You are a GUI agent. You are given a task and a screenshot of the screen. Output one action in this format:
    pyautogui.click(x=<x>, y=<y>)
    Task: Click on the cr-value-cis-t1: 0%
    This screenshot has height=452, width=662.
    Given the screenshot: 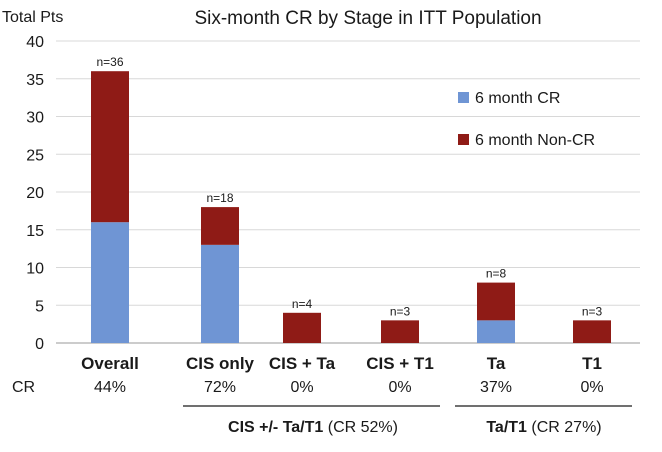 What is the action you would take?
    pyautogui.click(x=399, y=387)
    